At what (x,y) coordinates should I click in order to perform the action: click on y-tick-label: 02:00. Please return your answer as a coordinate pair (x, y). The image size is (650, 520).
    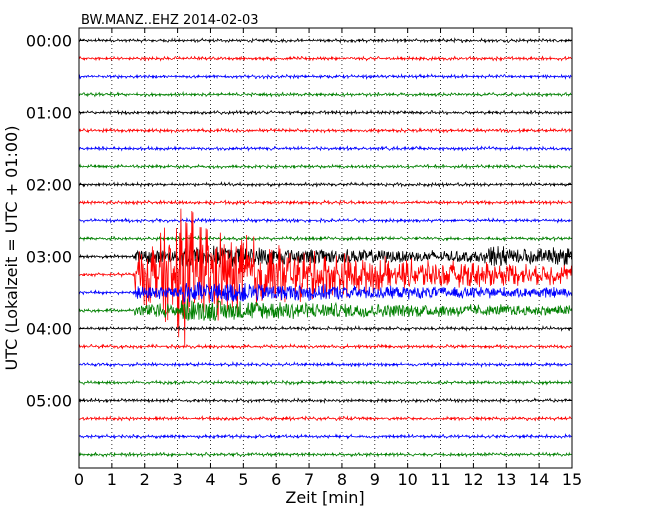
    Looking at the image, I should click on (49, 185).